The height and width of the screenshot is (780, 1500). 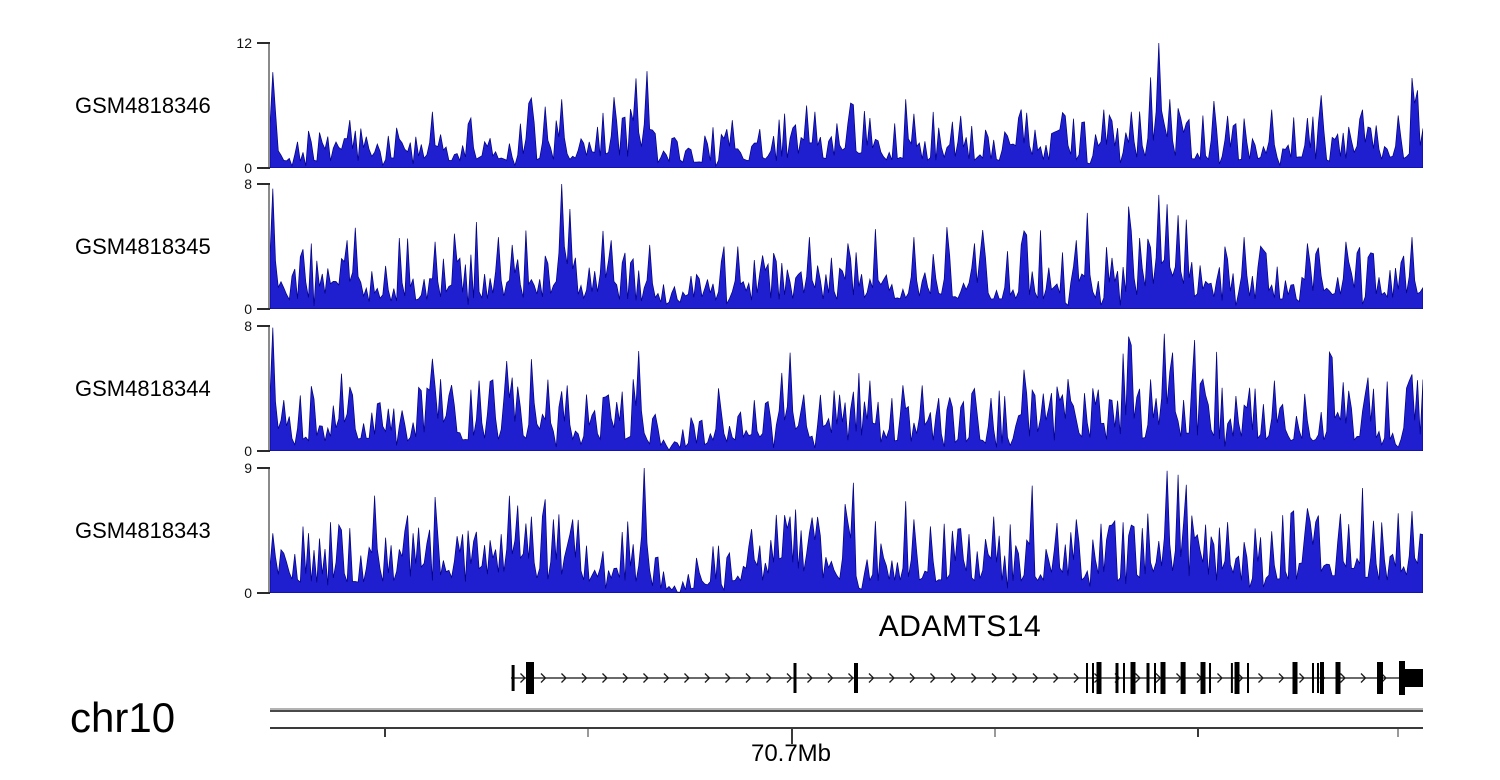 I want to click on track-label: GSM4818344, so click(x=143, y=388).